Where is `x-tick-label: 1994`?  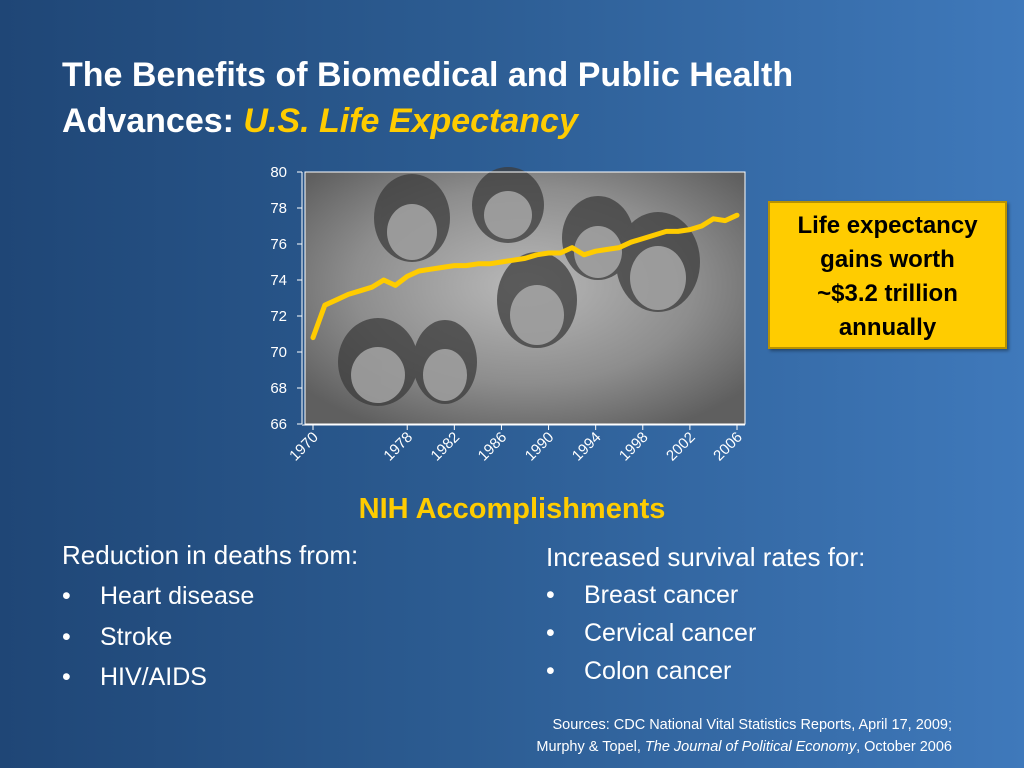
x-tick-label: 1994 is located at coordinates (587, 447).